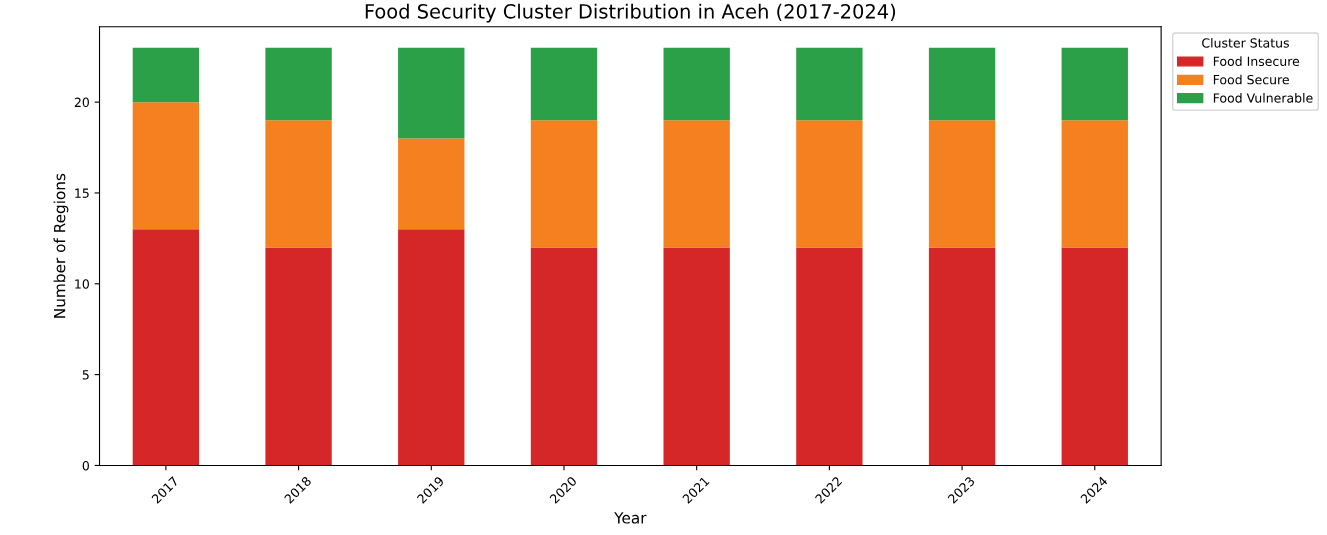  Describe the element at coordinates (1263, 98) in the screenshot. I see `legend-label: Food Vulnerable` at that location.